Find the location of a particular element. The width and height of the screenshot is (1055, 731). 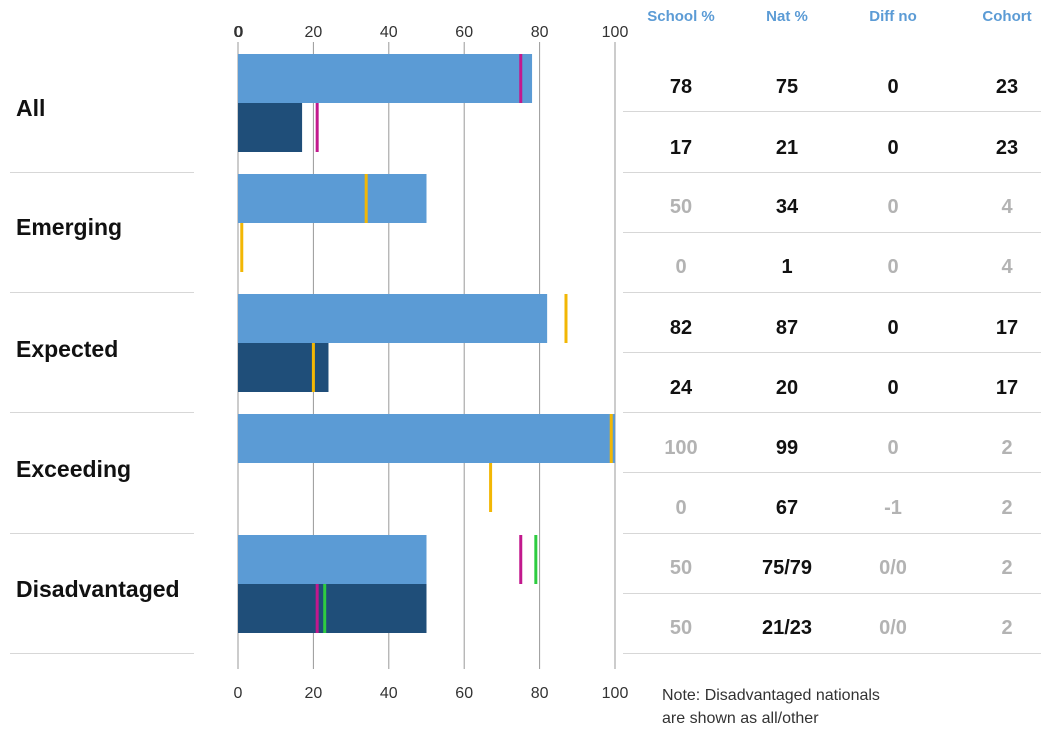

x-tick-label-bottom: 60 is located at coordinates (464, 693).